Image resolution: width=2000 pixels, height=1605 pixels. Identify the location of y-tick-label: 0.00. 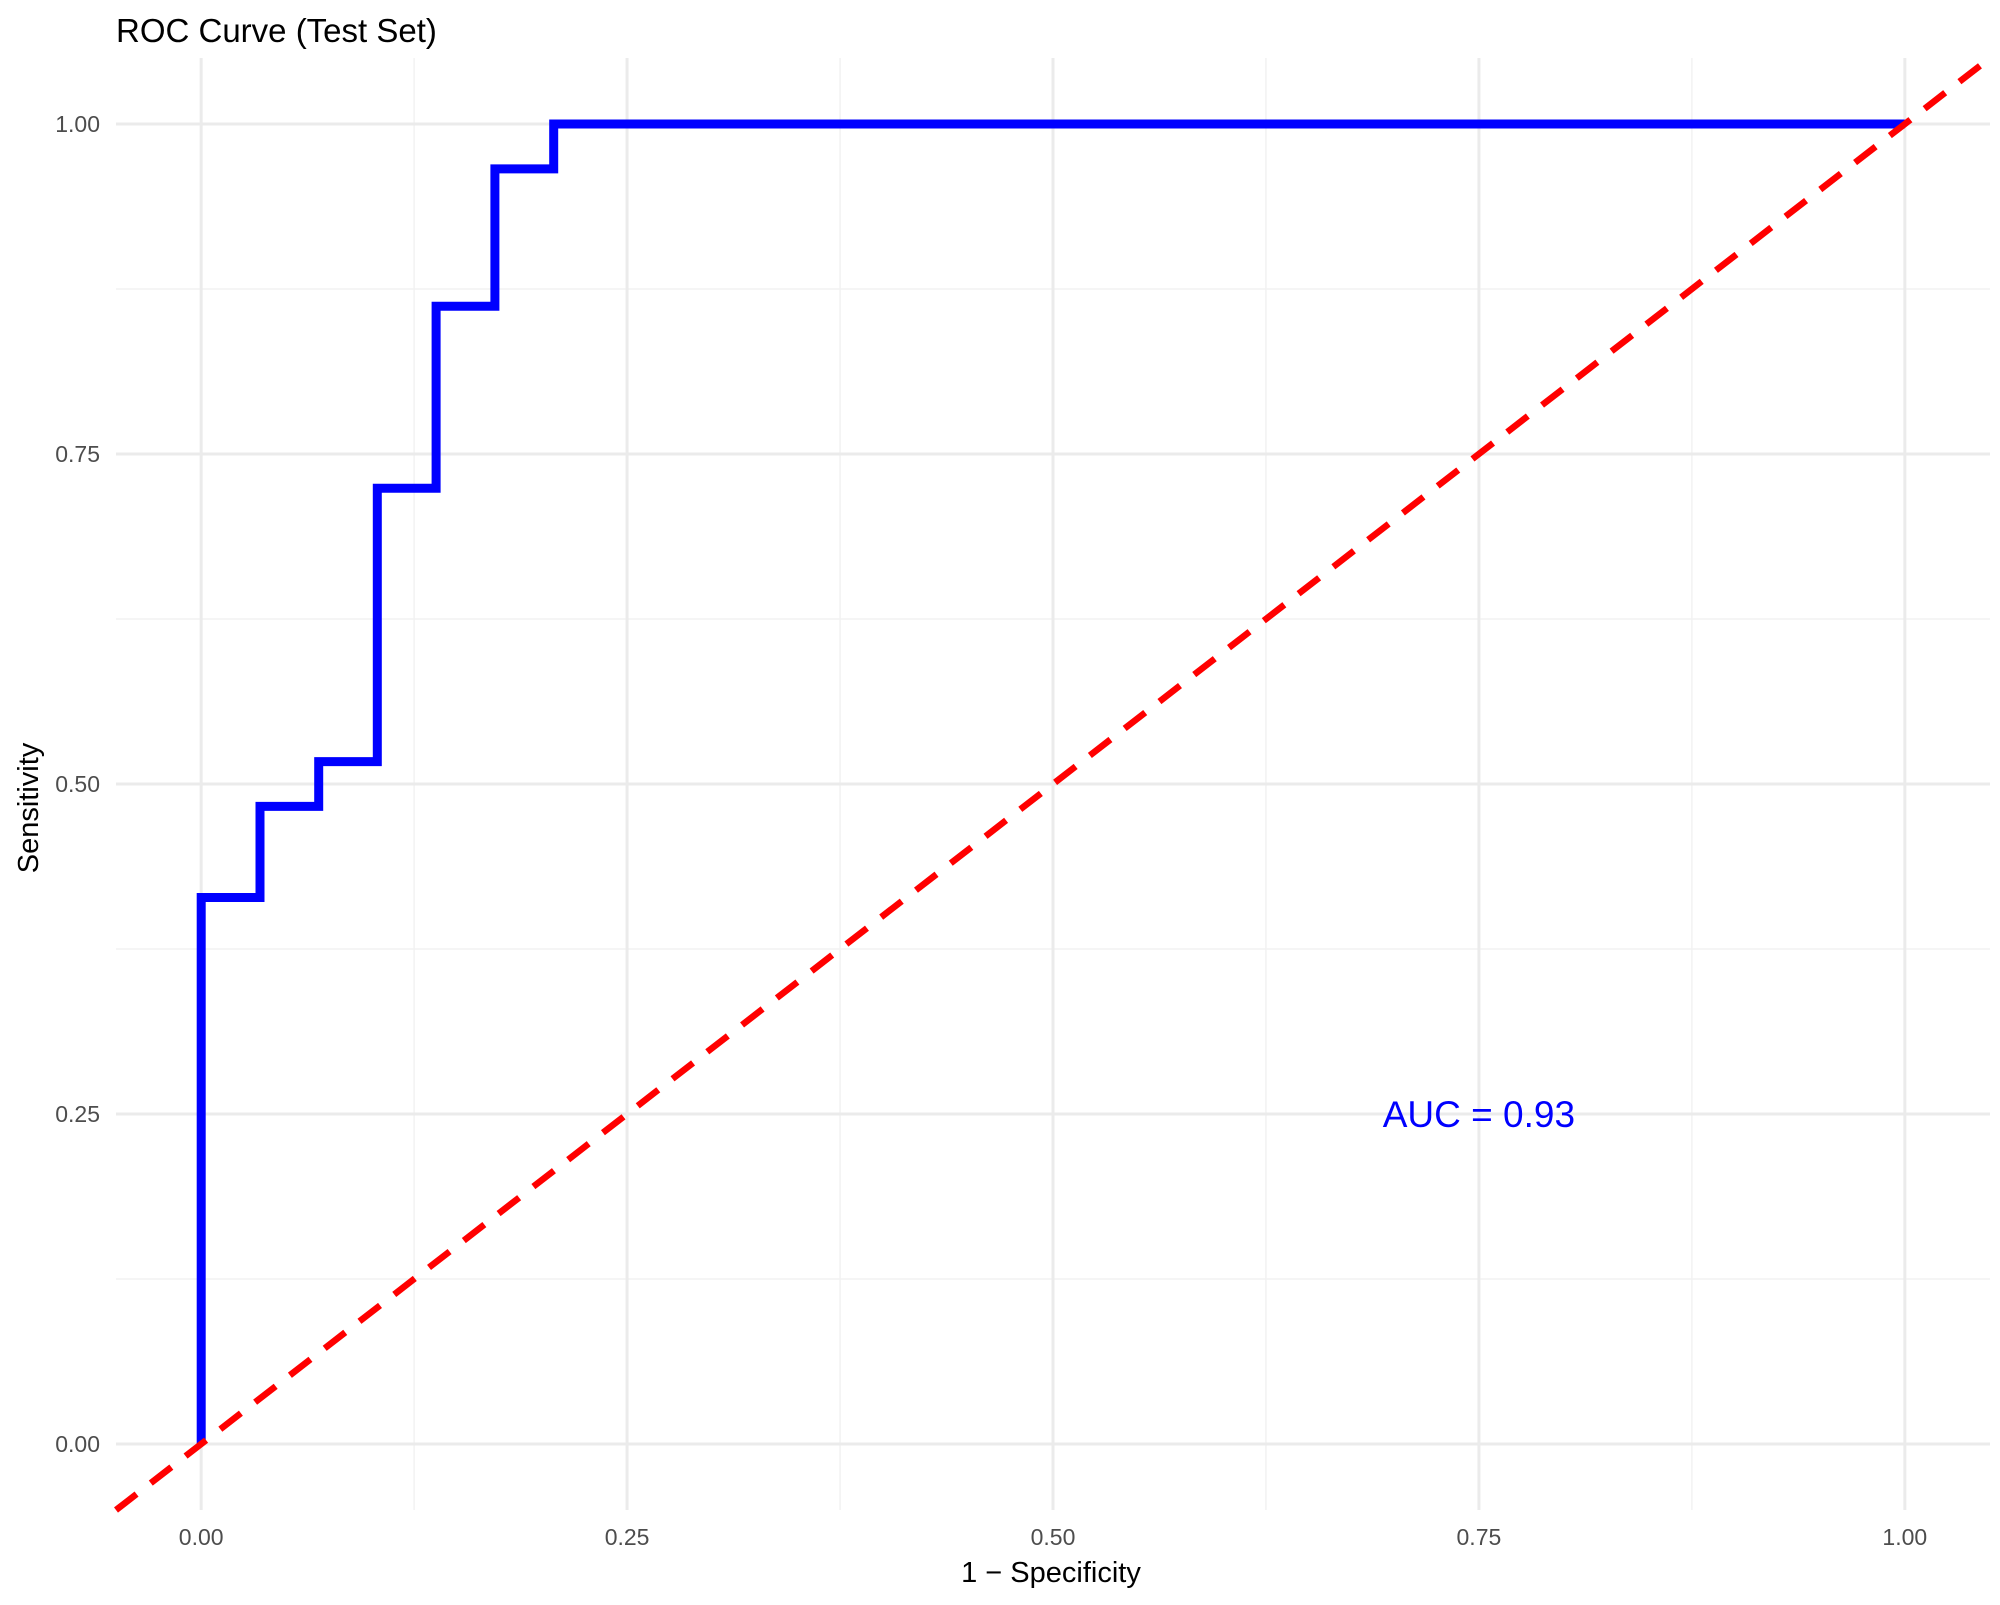
(77, 1444).